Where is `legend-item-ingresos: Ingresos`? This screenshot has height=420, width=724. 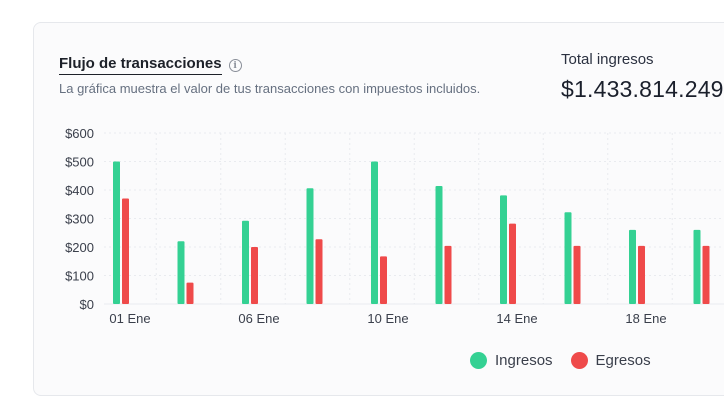 legend-item-ingresos: Ingresos is located at coordinates (511, 360).